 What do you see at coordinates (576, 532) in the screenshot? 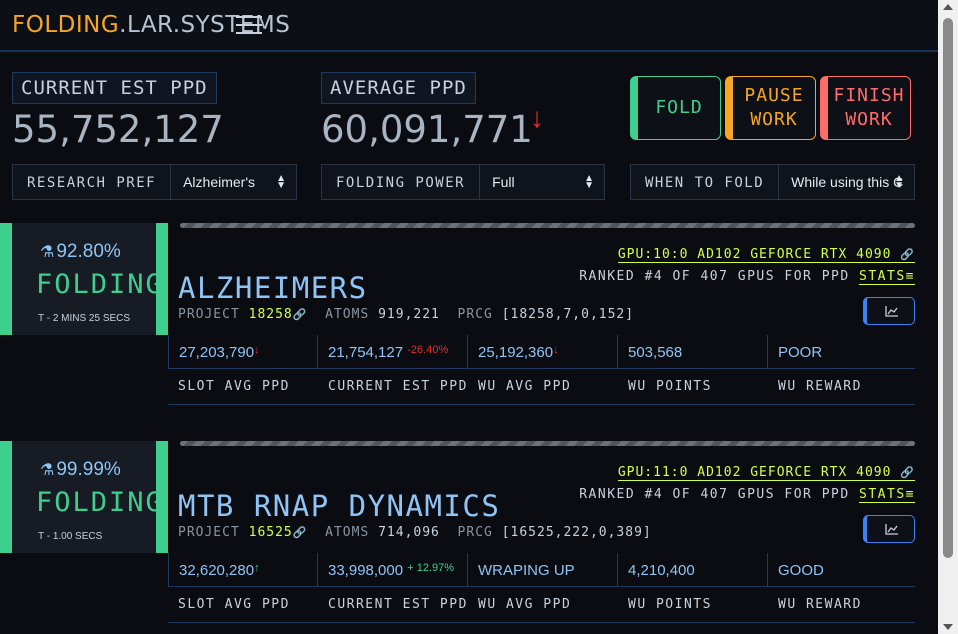
I see `prcg-value: [16525,222,0,389]` at bounding box center [576, 532].